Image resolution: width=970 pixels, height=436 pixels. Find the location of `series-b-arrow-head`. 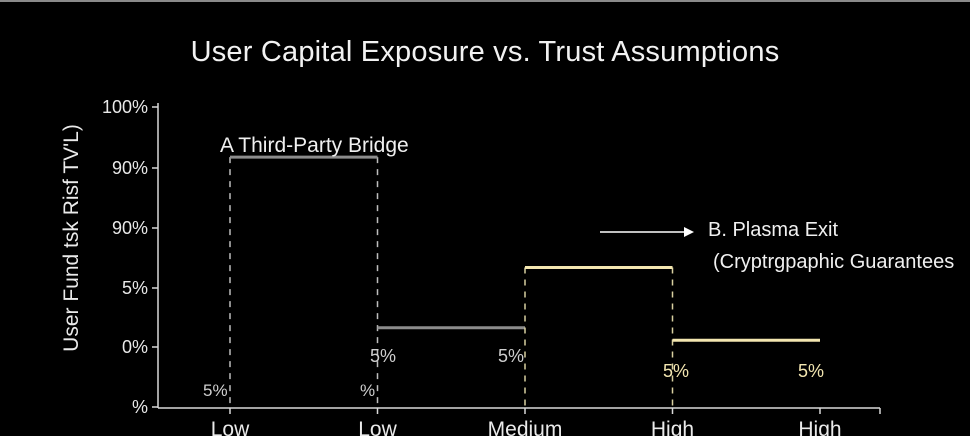

series-b-arrow-head is located at coordinates (689, 232).